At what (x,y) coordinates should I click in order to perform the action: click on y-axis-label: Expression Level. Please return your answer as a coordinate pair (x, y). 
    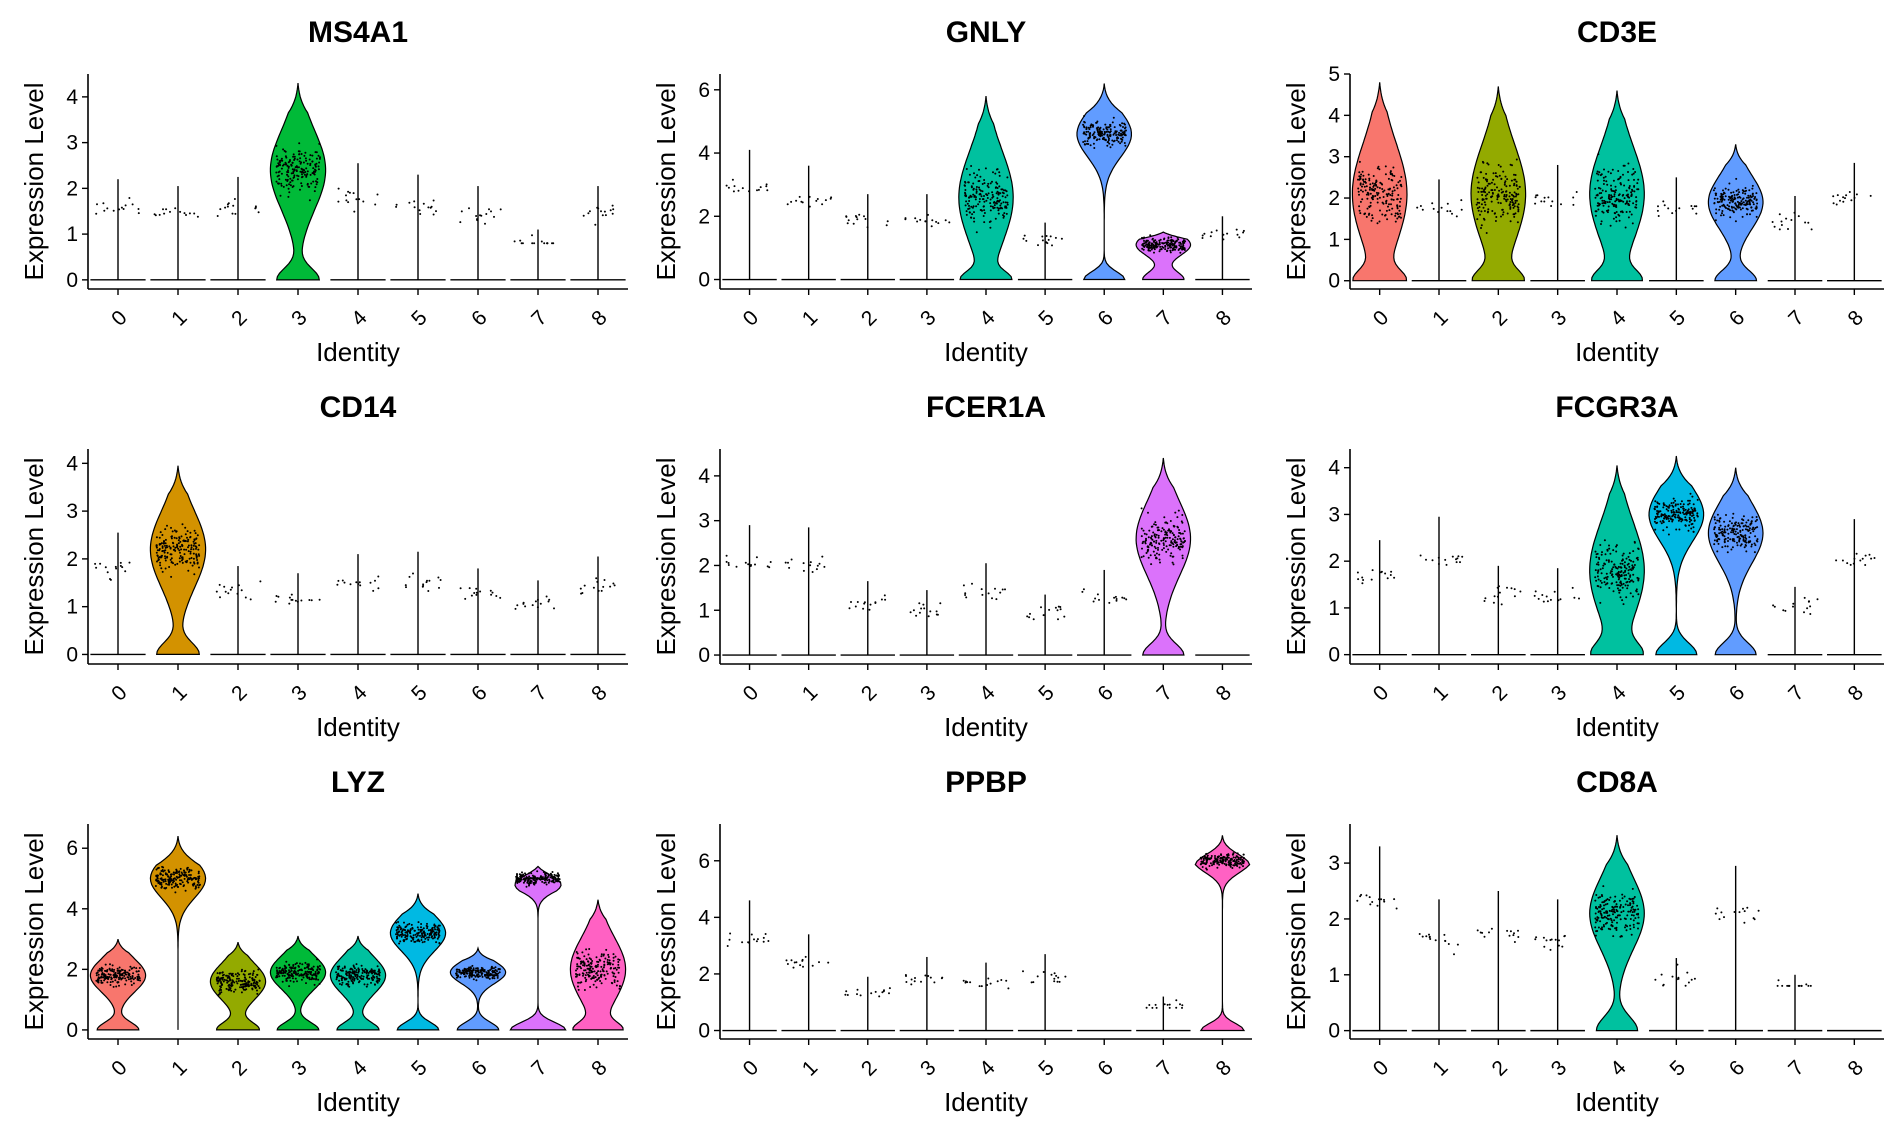
    Looking at the image, I should click on (34, 557).